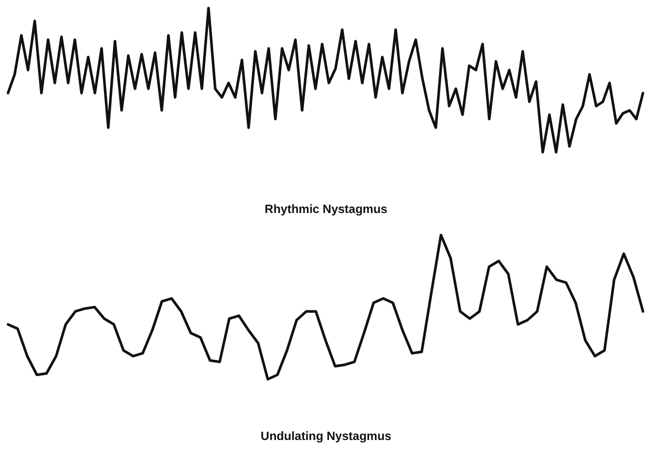 The height and width of the screenshot is (454, 646). Describe the element at coordinates (326, 436) in the screenshot. I see `text: Undulating Nystagmus` at that location.